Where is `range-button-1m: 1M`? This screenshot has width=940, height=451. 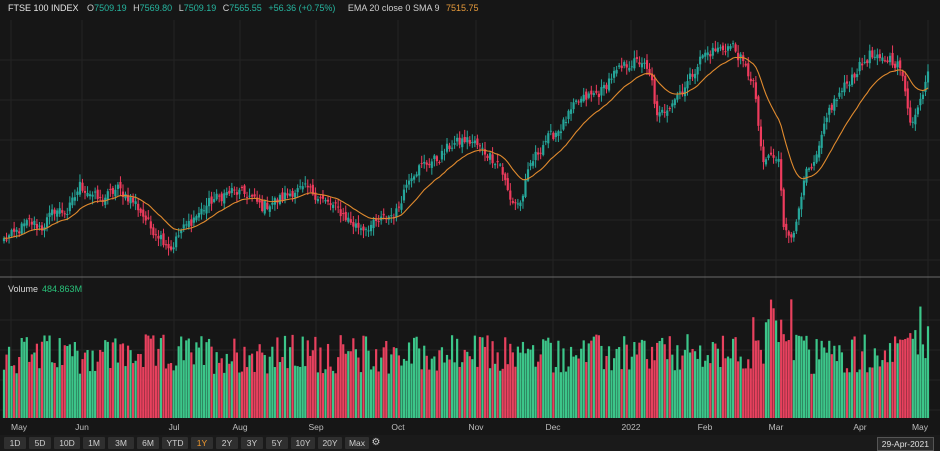
range-button-1m: 1M is located at coordinates (94, 443).